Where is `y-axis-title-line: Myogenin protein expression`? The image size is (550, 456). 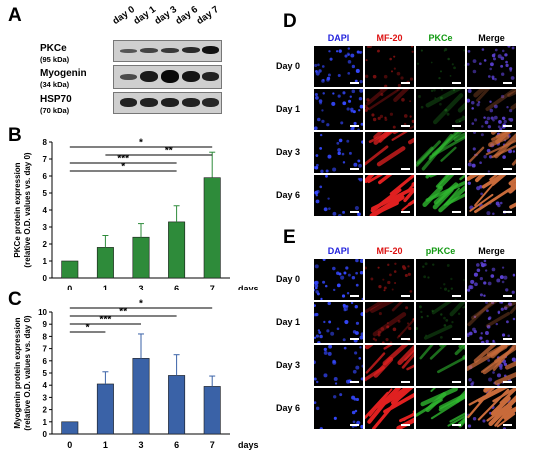 y-axis-title-line: Myogenin protein expression is located at coordinates (17, 372).